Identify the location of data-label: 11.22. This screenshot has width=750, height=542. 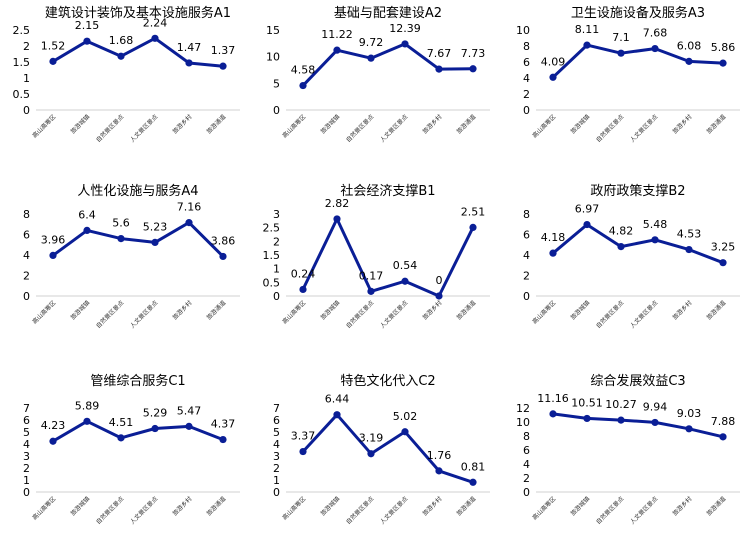
(337, 34).